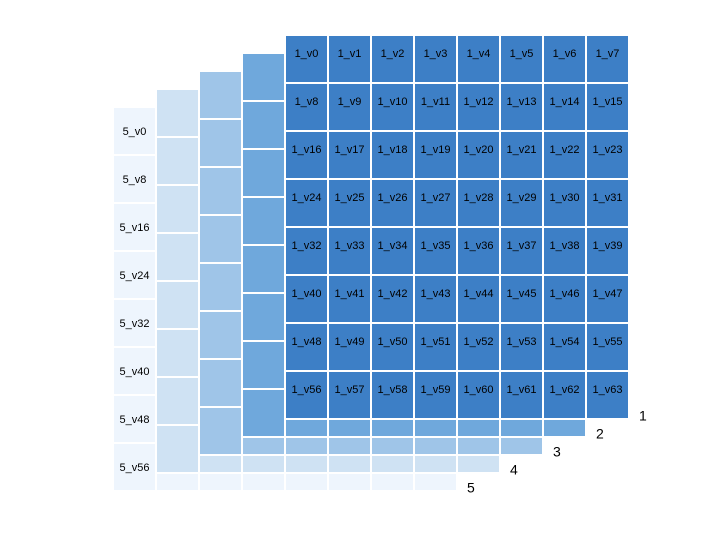  I want to click on cell-label: 1_v1, so click(350, 54).